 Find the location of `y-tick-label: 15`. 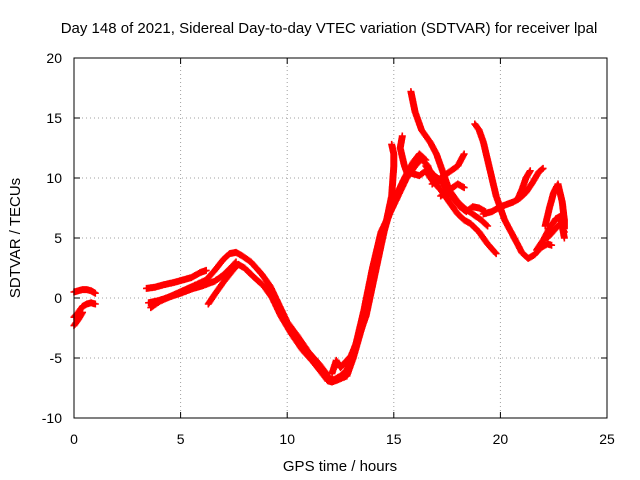

y-tick-label: 15 is located at coordinates (54, 118).